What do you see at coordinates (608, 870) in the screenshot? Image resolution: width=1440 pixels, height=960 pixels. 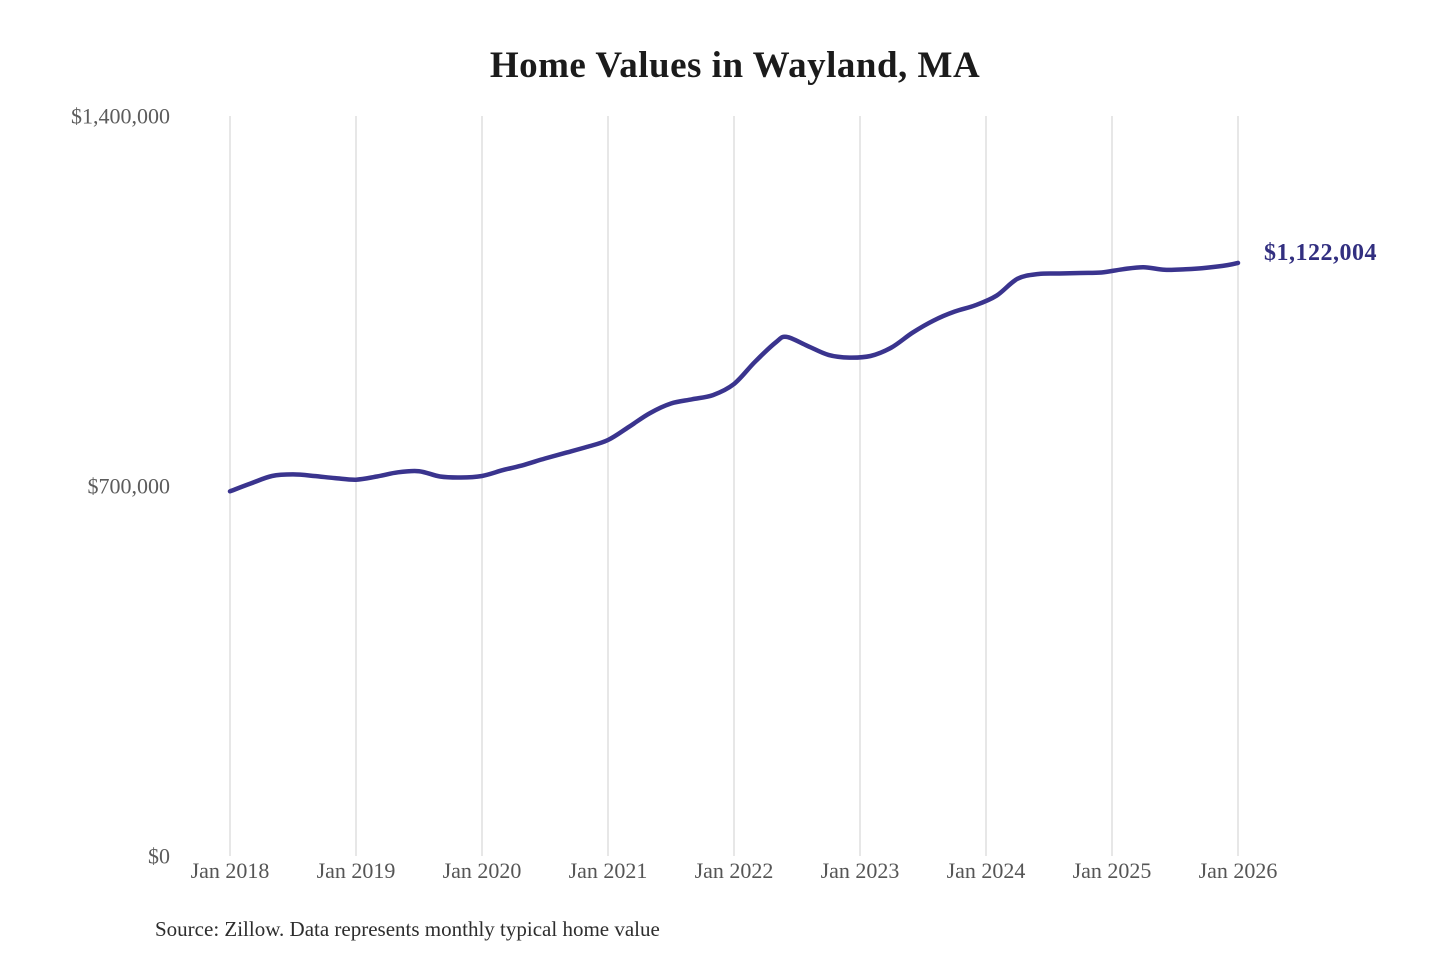 I see `x-tick-label: Jan 2021` at bounding box center [608, 870].